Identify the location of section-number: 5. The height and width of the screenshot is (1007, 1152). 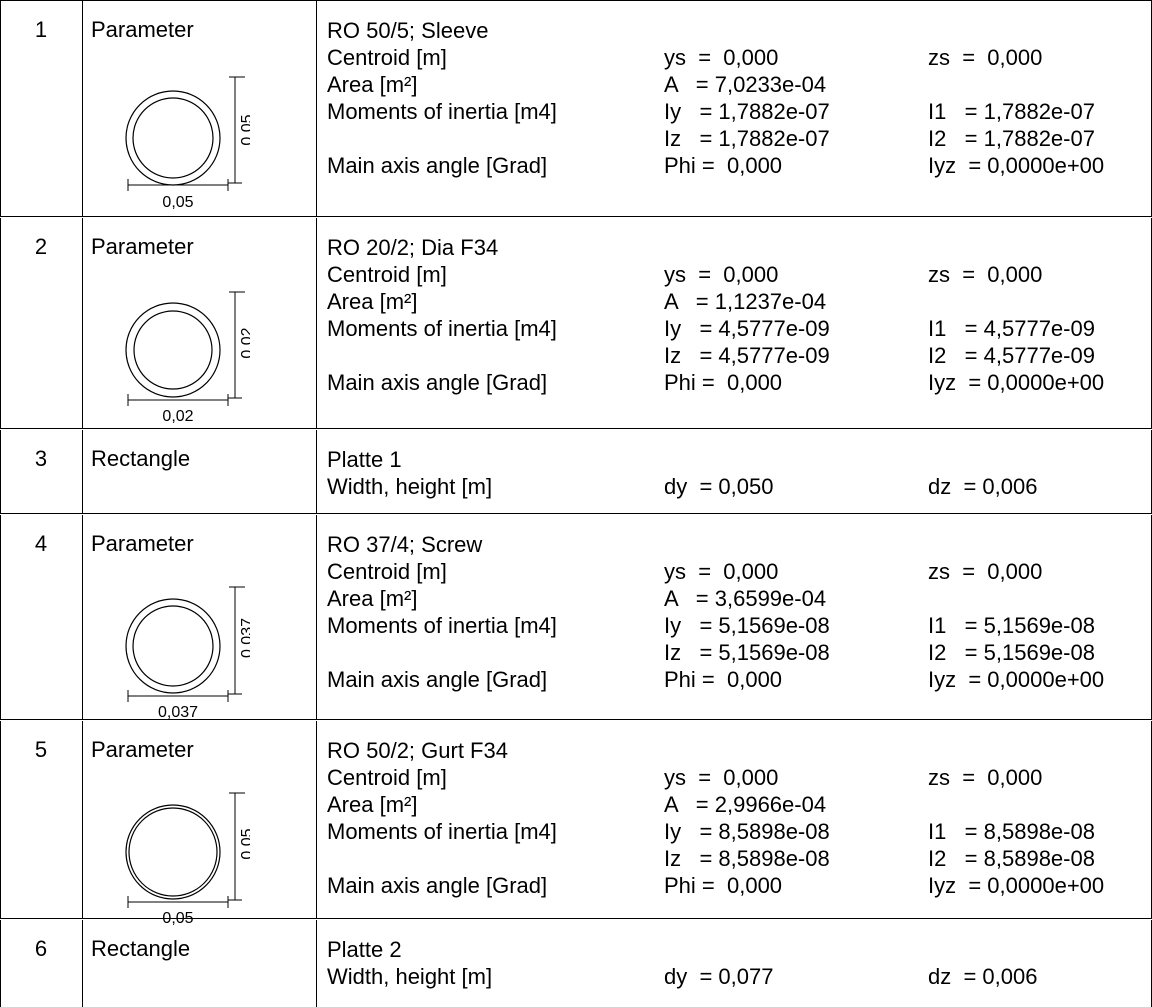
(41, 749).